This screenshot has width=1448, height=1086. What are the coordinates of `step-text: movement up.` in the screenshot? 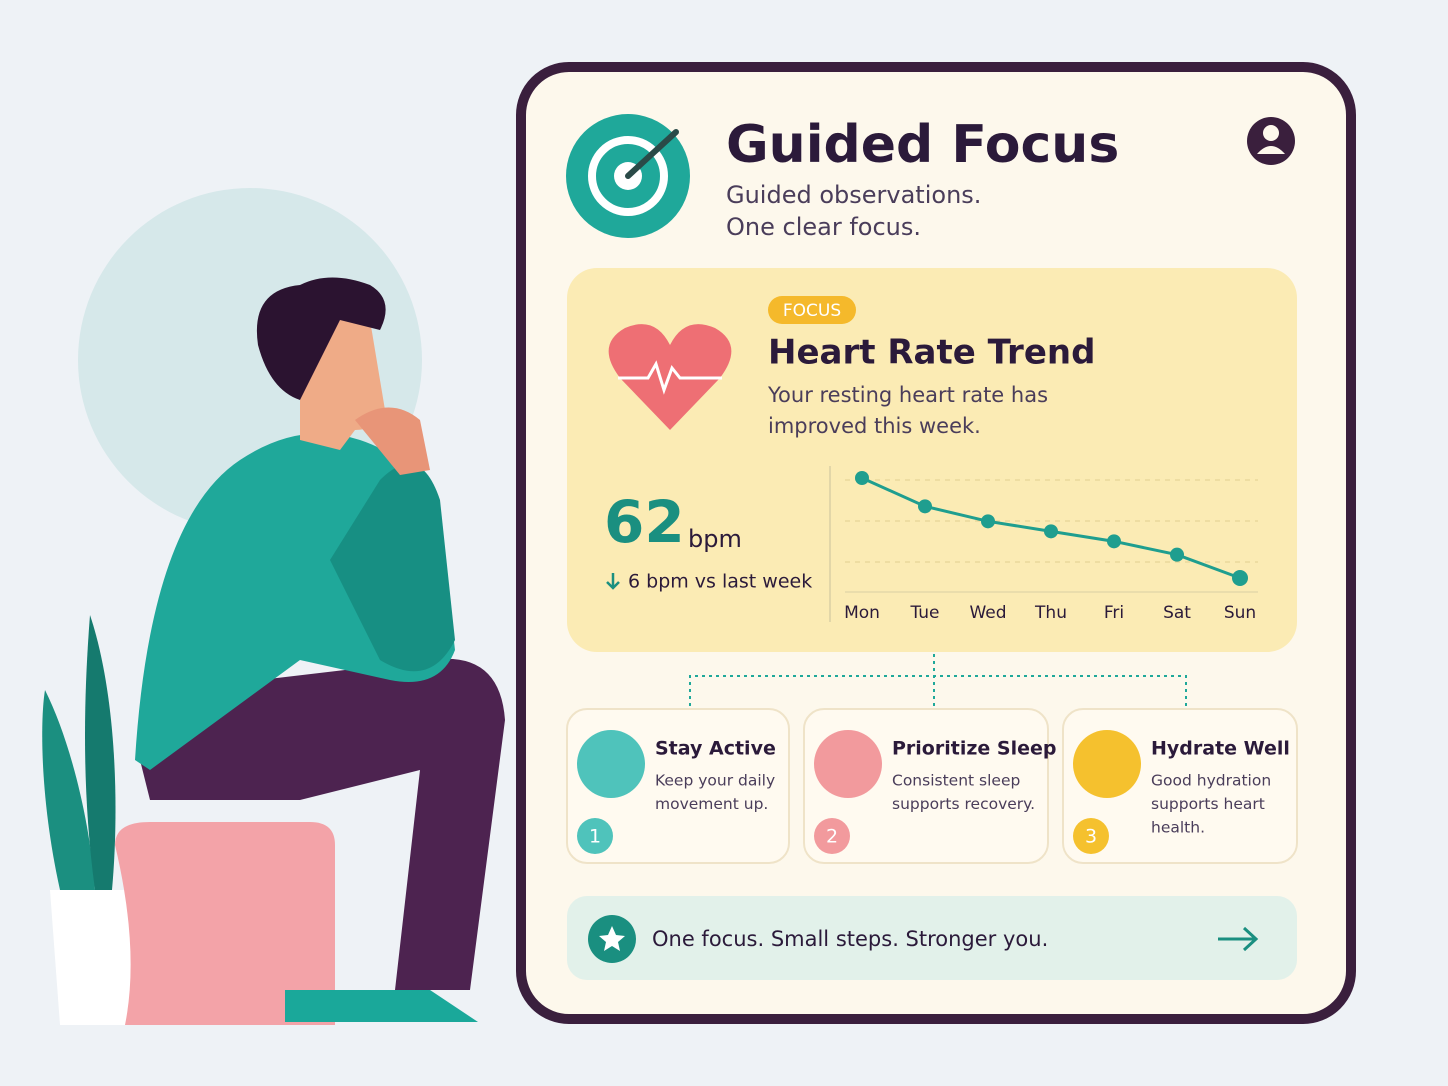 It's located at (711, 804).